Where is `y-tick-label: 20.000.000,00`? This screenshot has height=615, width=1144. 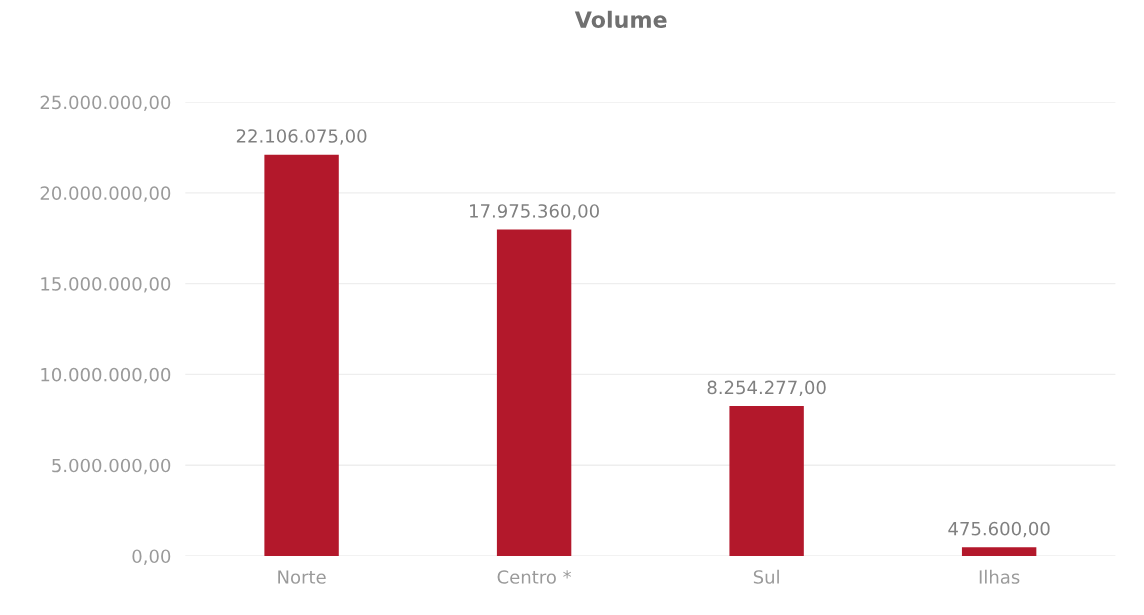 y-tick-label: 20.000.000,00 is located at coordinates (105, 194).